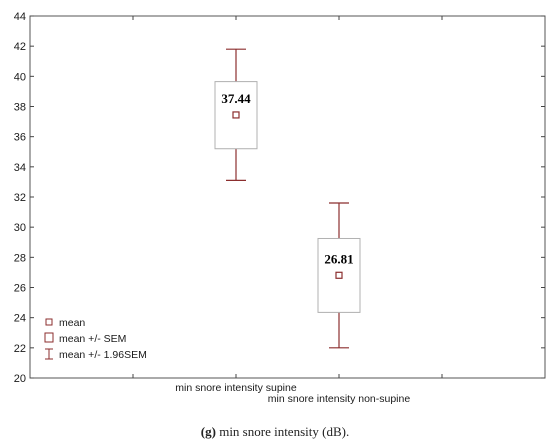  I want to click on legend-label: mean +/- SEM, so click(92, 339).